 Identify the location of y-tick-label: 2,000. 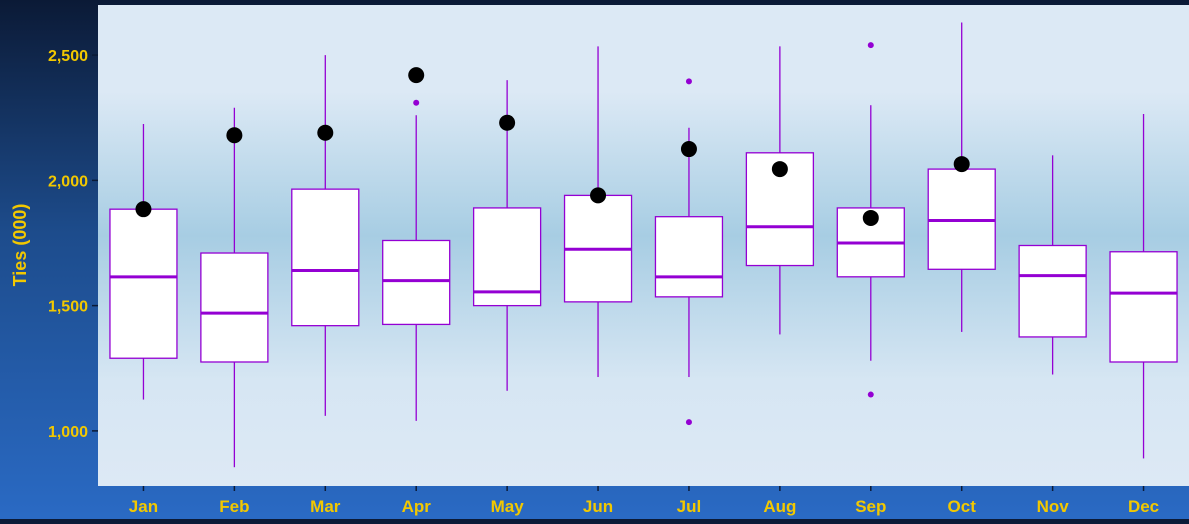
(68, 181).